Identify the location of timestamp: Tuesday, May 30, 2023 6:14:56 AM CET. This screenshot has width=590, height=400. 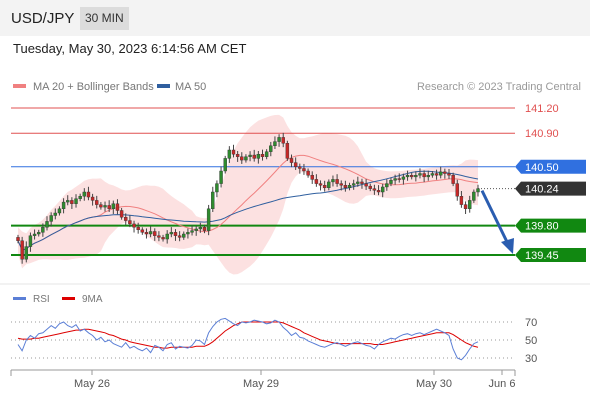
(130, 48).